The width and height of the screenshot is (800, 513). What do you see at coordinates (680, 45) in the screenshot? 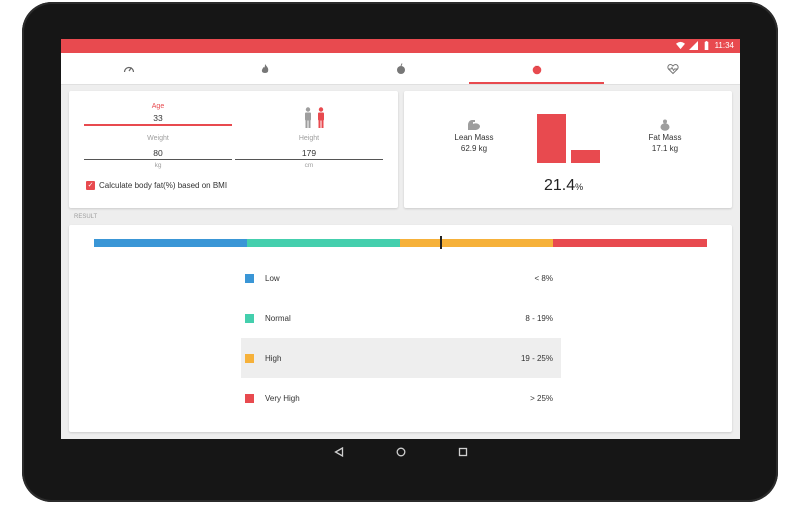
I see `wifi-icon` at bounding box center [680, 45].